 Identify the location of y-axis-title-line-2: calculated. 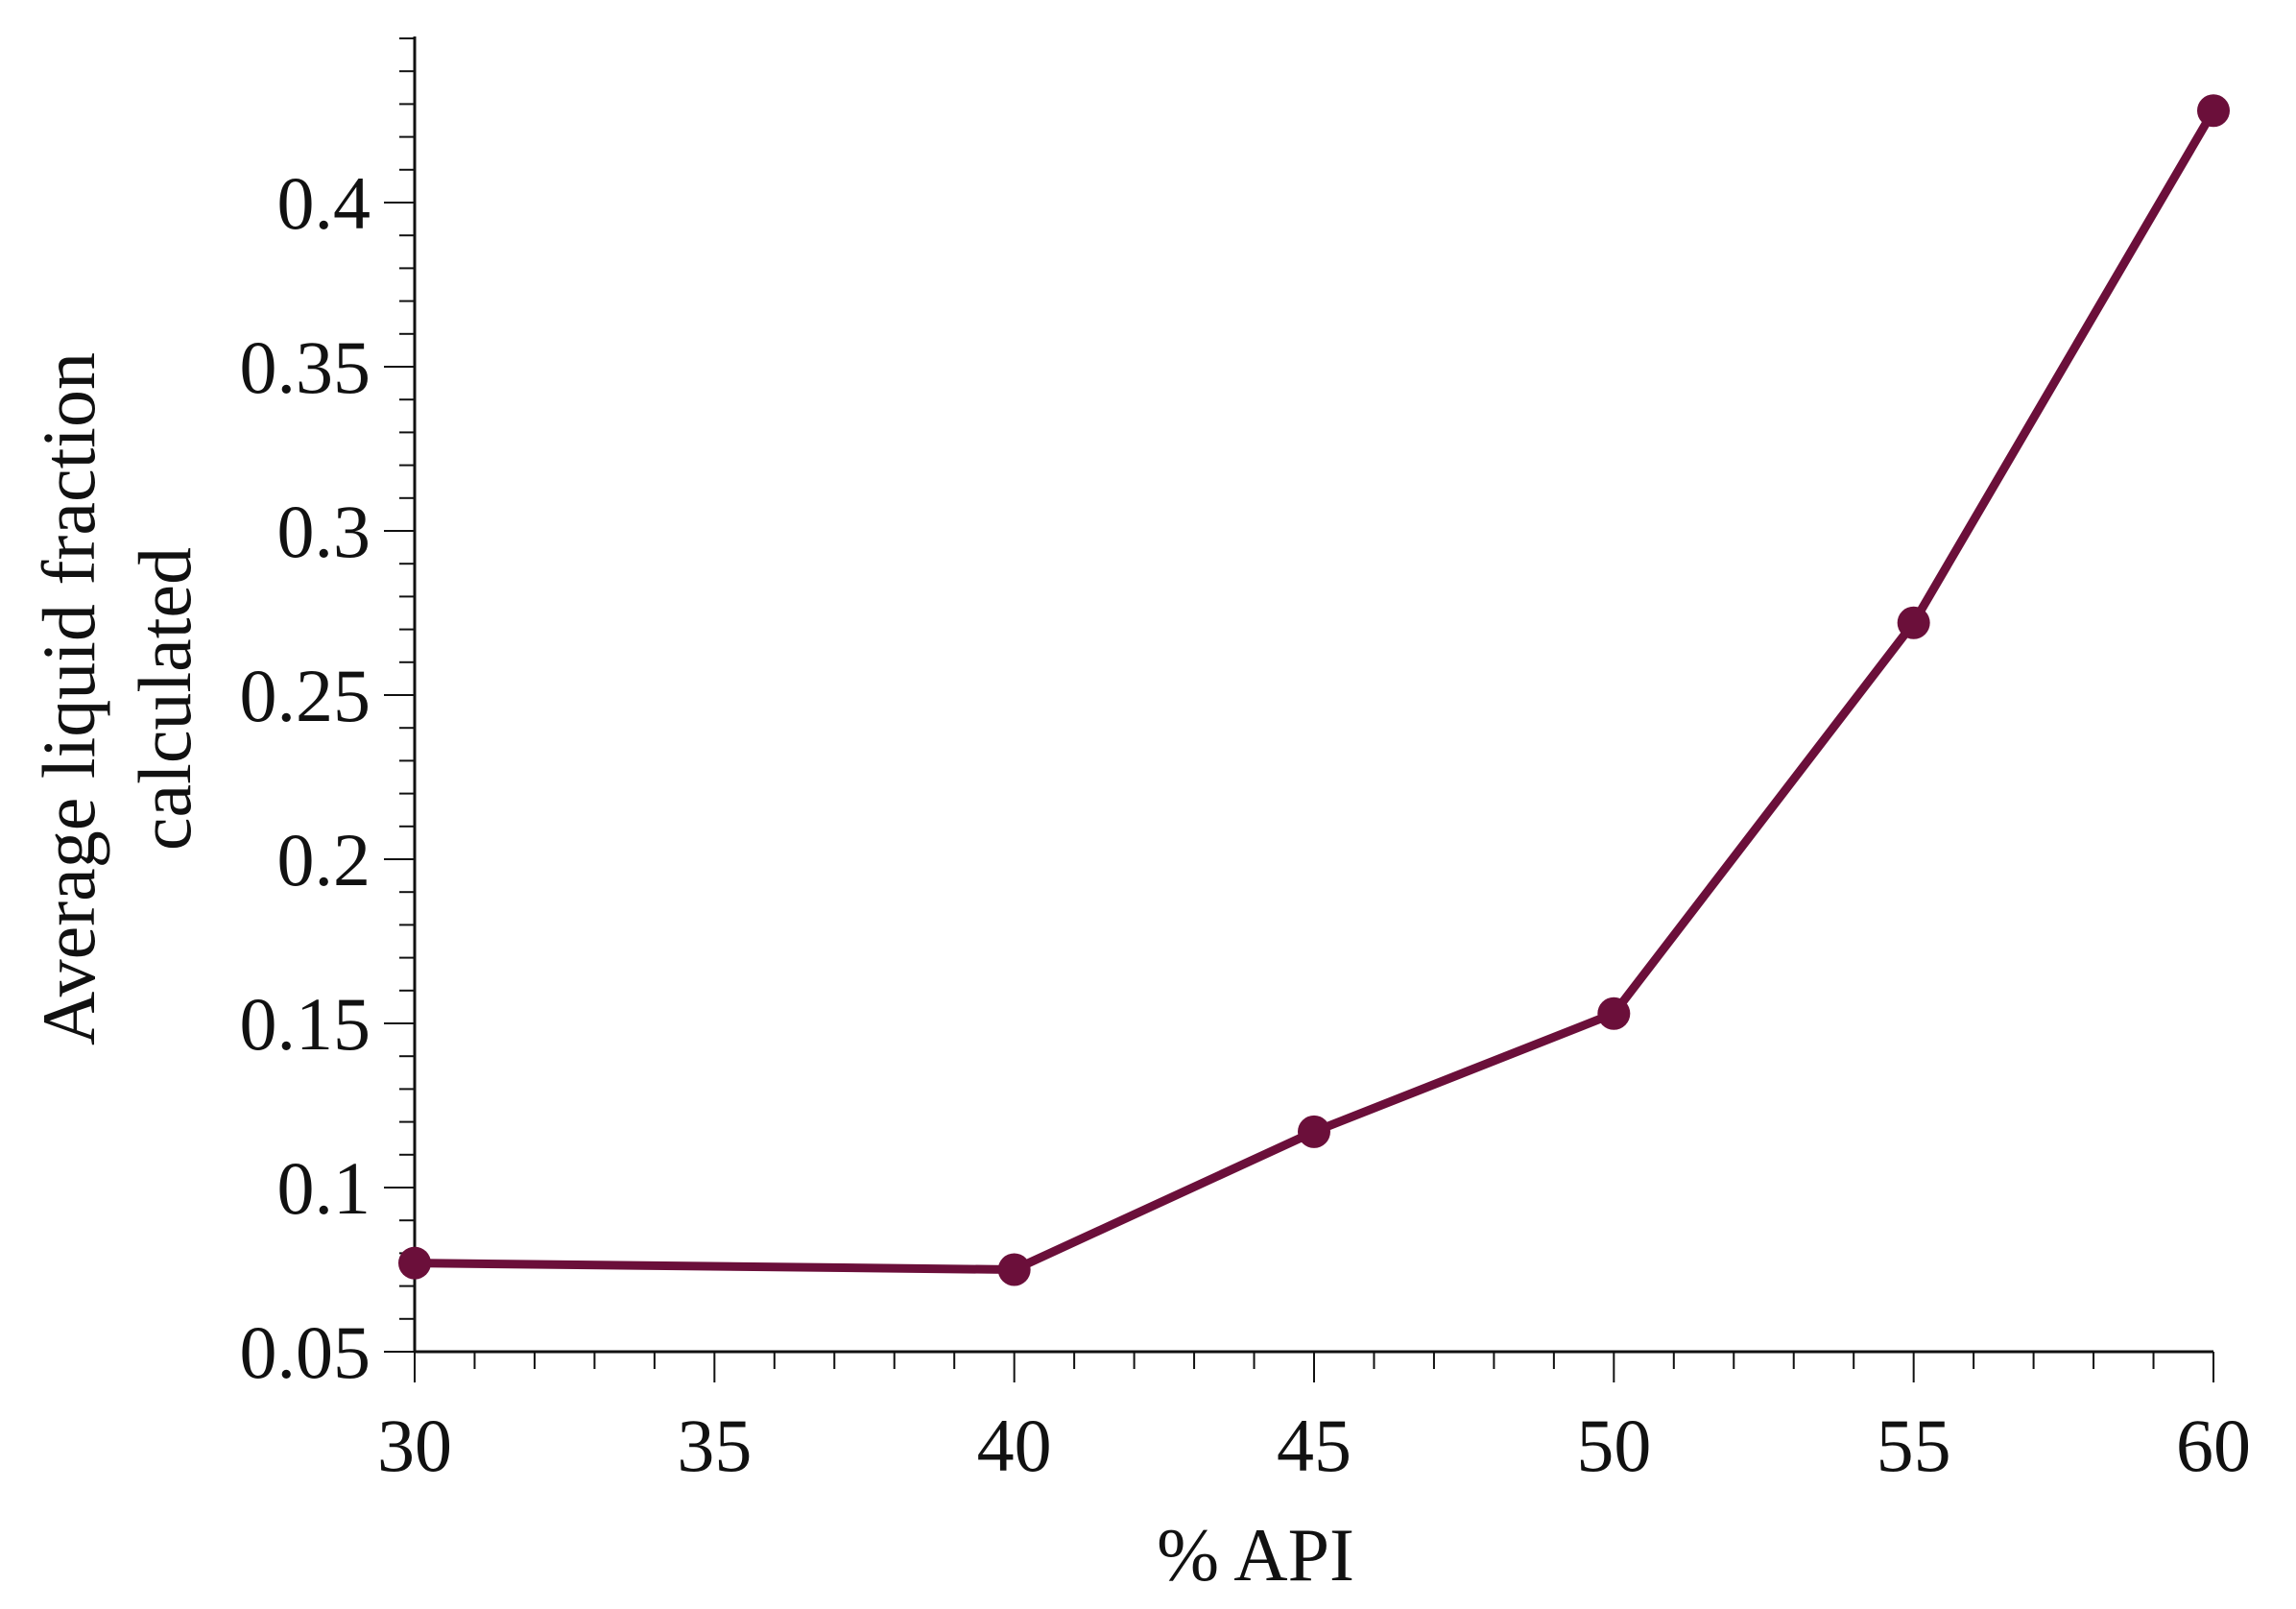
(165, 699).